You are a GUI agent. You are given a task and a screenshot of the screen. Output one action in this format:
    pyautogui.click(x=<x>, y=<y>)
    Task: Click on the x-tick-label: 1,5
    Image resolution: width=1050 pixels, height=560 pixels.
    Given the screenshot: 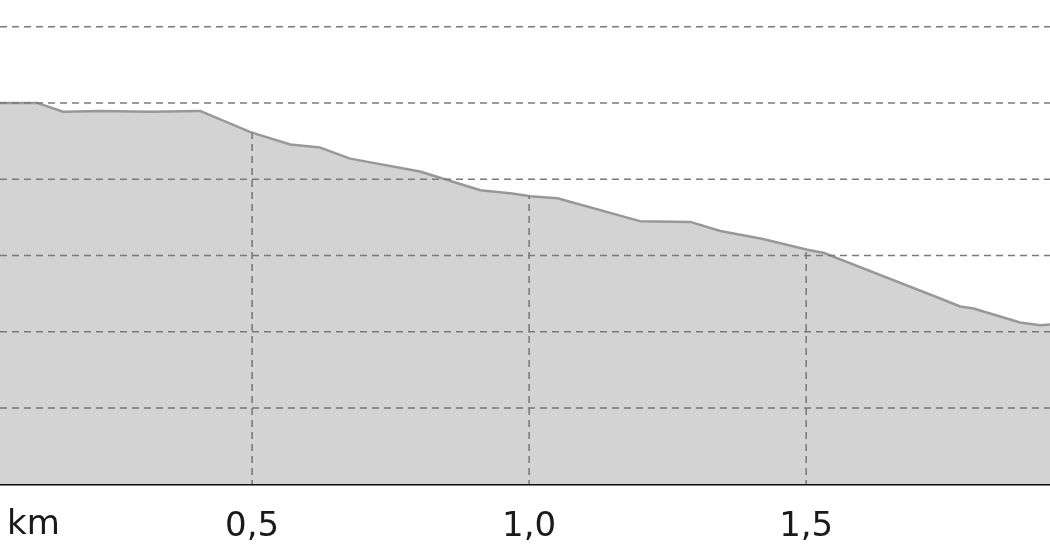 What is the action you would take?
    pyautogui.click(x=806, y=524)
    